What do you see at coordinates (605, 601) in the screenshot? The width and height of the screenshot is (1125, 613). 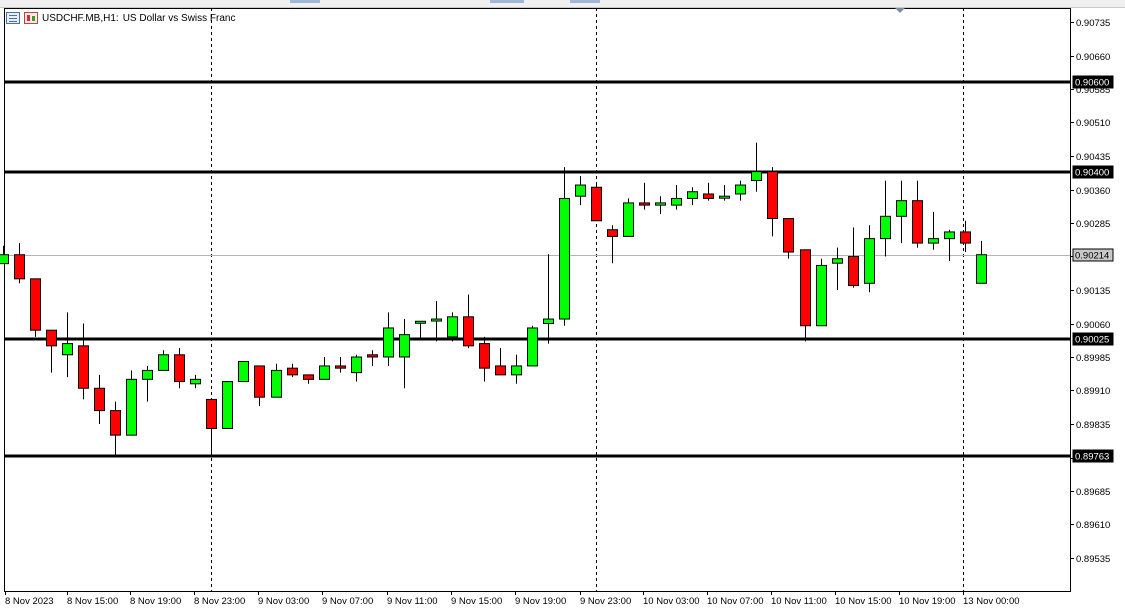 I see `time-tick-label: 9 Nov 23:00` at bounding box center [605, 601].